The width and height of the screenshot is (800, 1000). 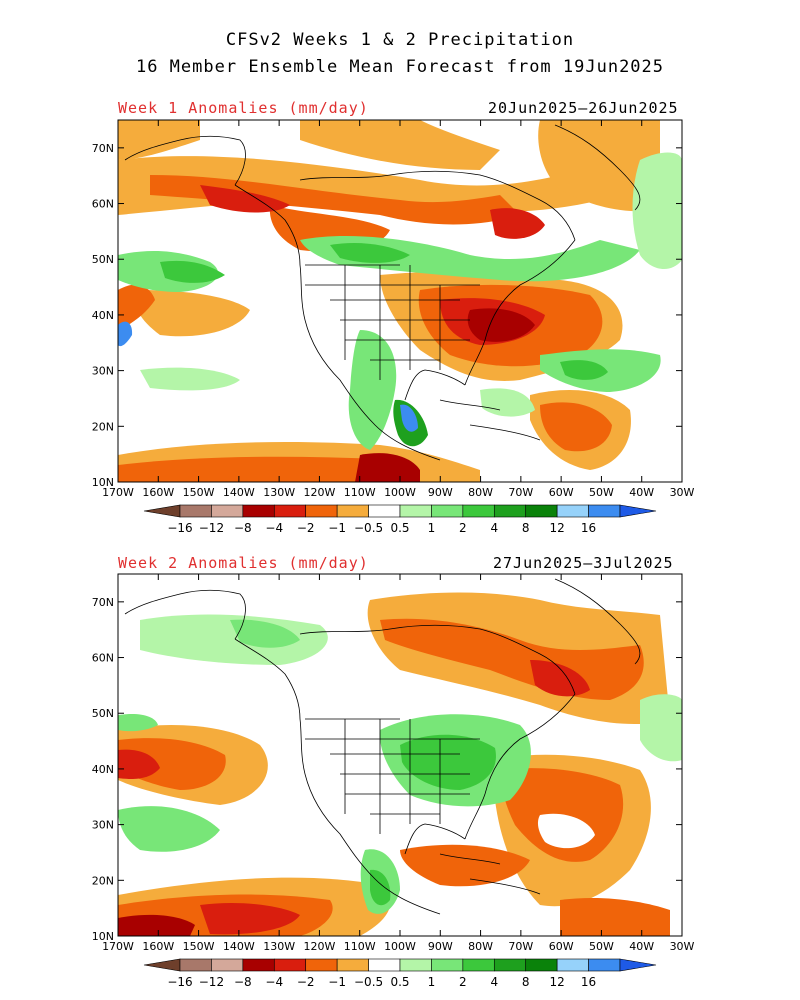 I want to click on lon-label: 30W, so click(x=682, y=492).